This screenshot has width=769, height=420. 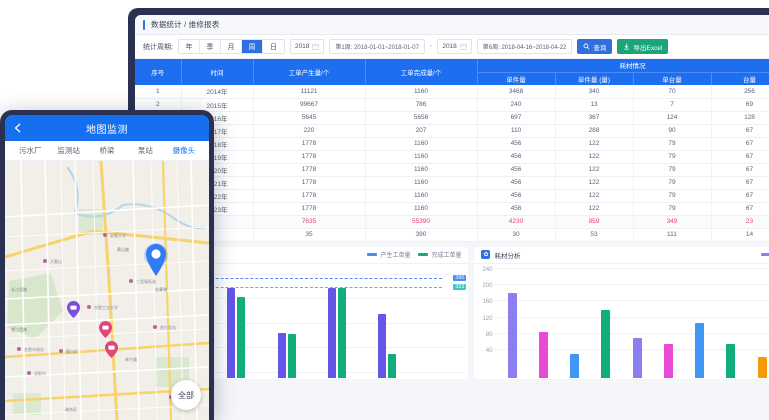 I want to click on y-axis-tick: 80, so click(x=489, y=334).